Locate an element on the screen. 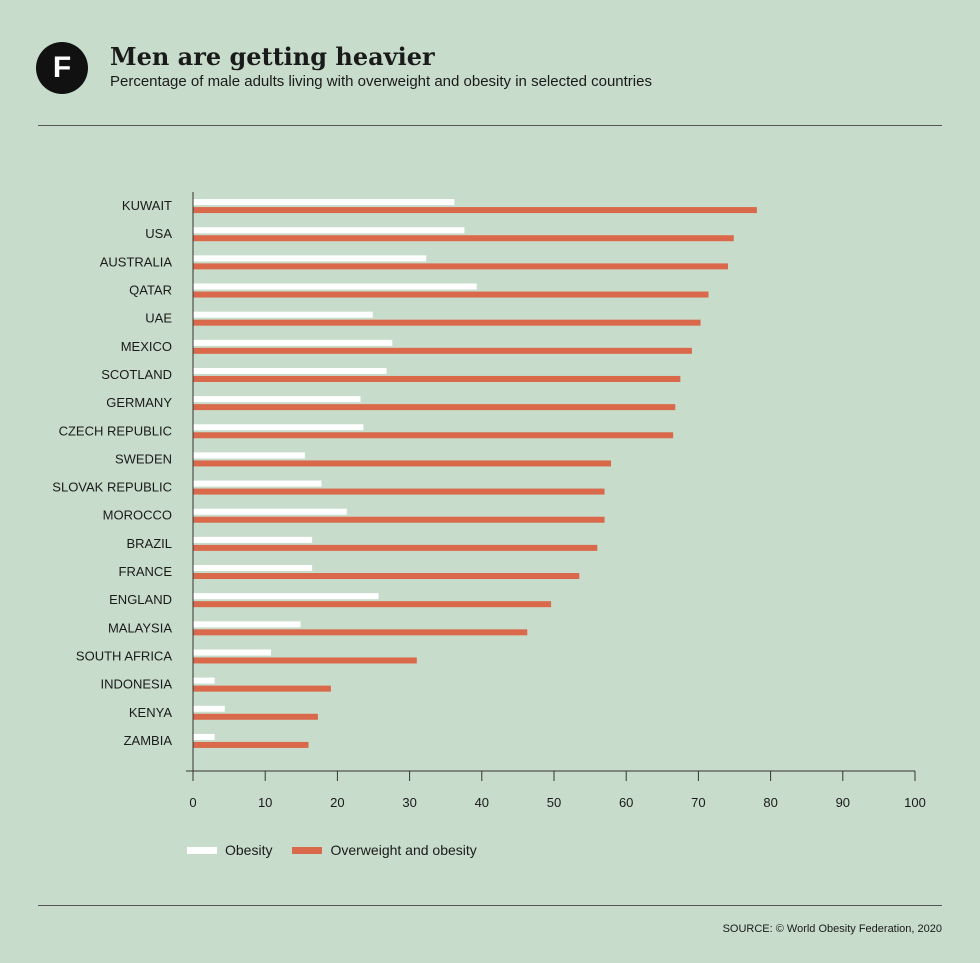 The width and height of the screenshot is (980, 963). bar-obesity-scotland is located at coordinates (290, 370).